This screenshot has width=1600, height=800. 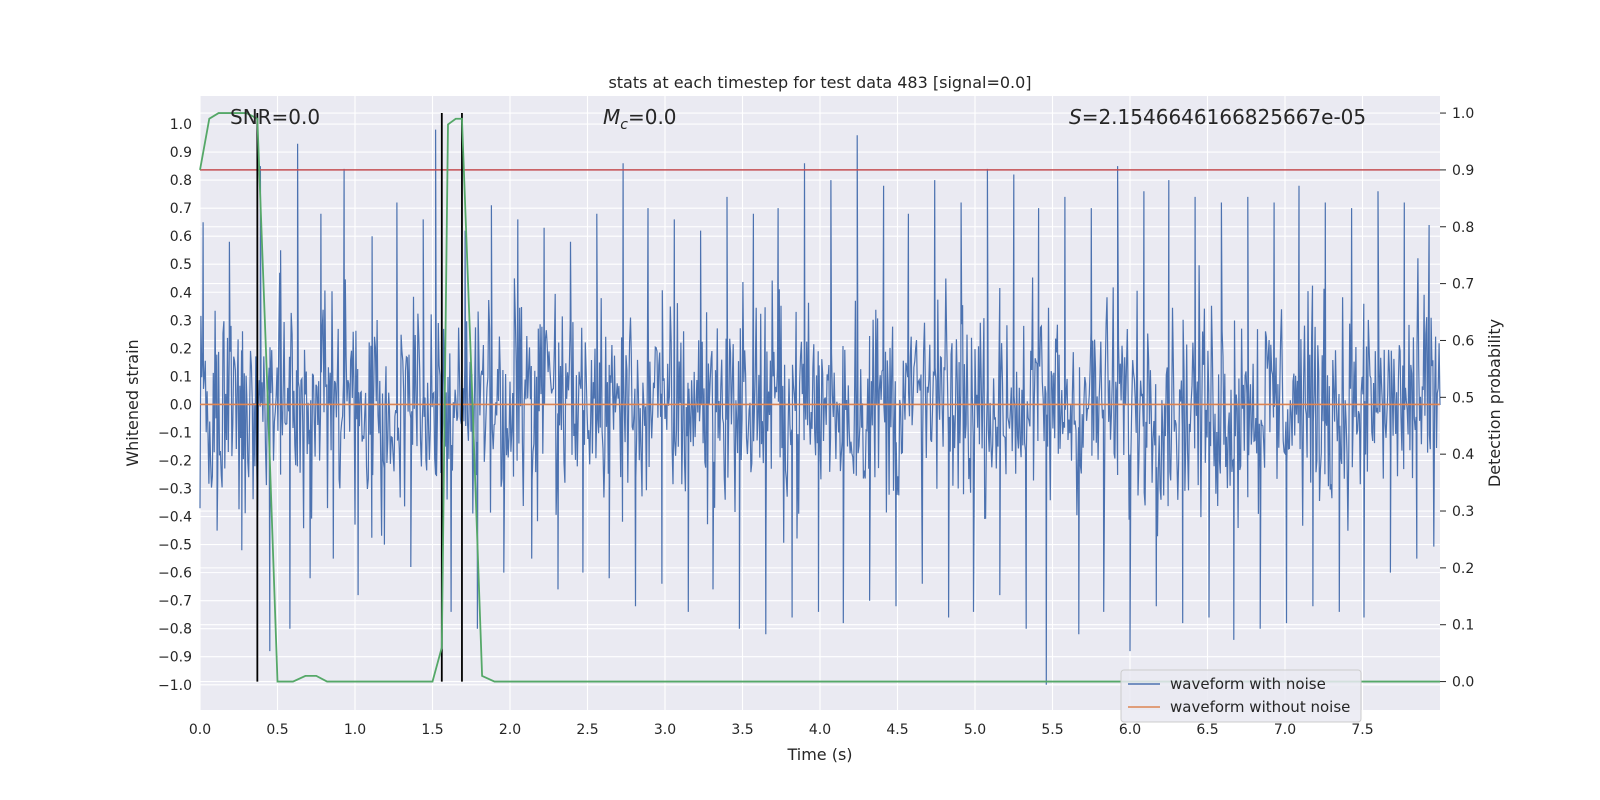 I want to click on x-tick-label: 5.5, so click(x=1052, y=730).